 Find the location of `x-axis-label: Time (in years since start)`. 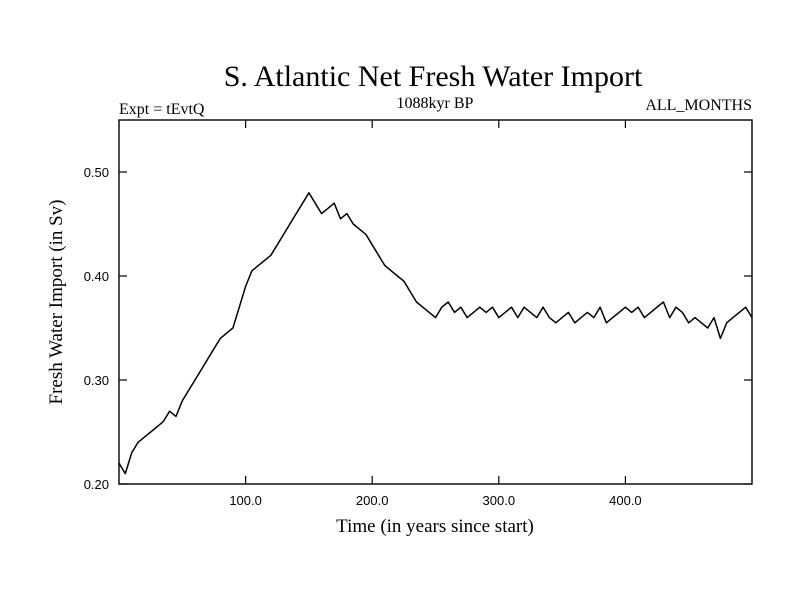

x-axis-label: Time (in years since start) is located at coordinates (435, 526).